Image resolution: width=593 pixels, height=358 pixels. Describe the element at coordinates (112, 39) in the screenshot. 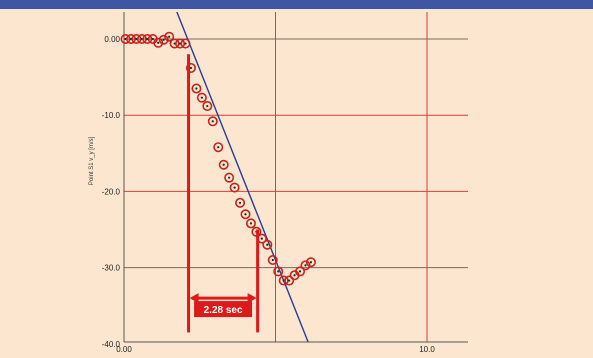

I see `y-tick-label: 0.00` at that location.